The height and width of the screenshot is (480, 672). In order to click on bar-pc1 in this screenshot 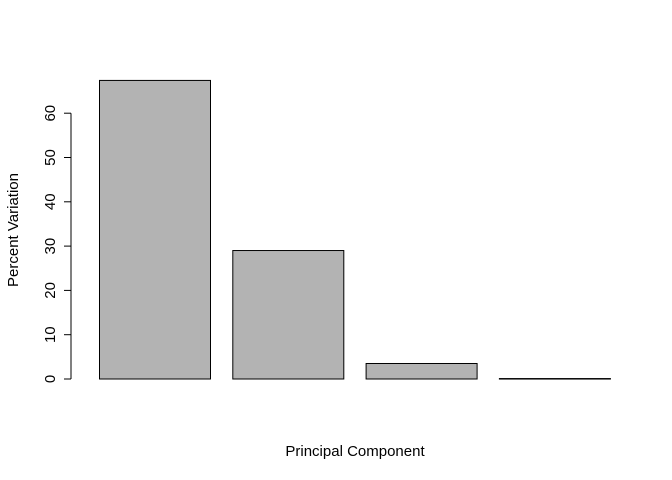, I will do `click(155, 229)`.